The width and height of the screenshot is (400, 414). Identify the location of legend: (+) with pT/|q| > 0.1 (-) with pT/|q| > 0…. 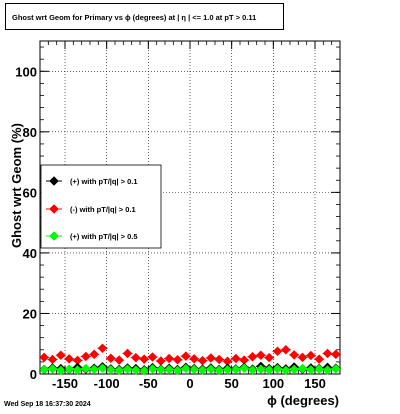
(101, 206).